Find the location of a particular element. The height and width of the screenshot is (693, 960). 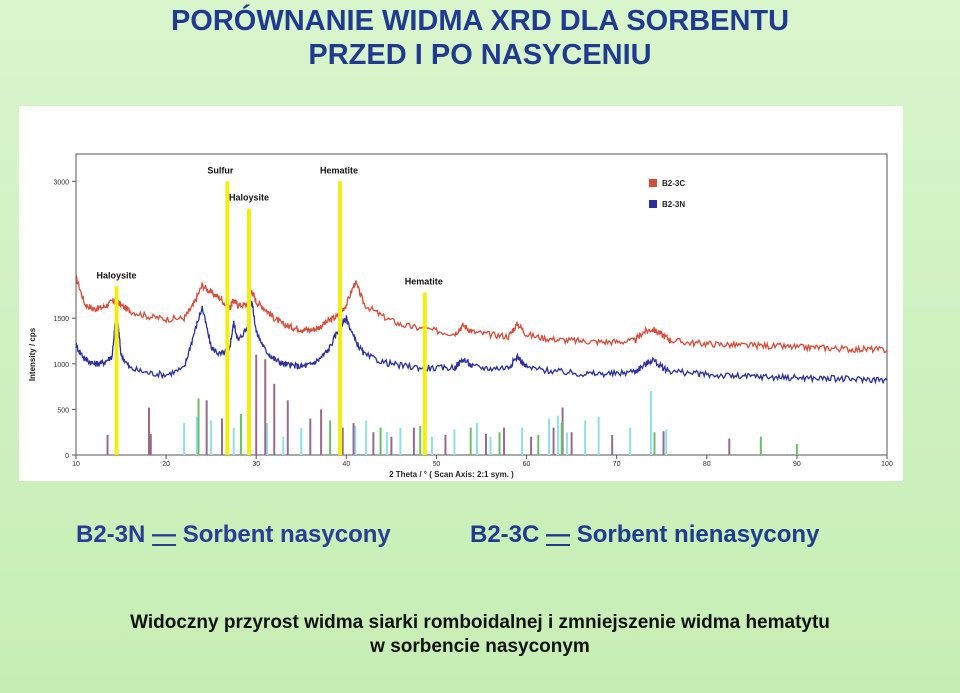

x-tick-label-7: 80 is located at coordinates (707, 464).